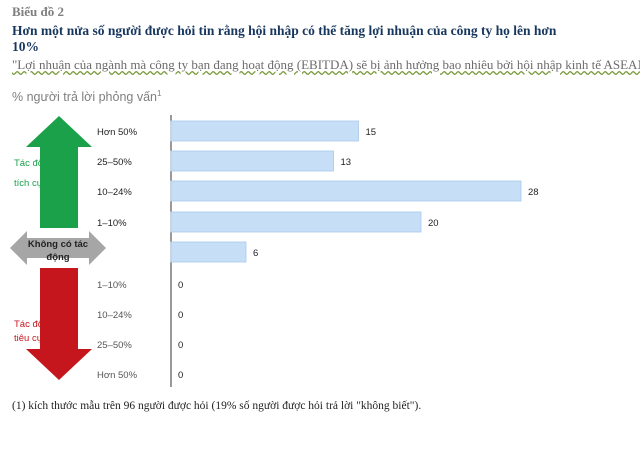  I want to click on bar-value-label: 20, so click(433, 223).